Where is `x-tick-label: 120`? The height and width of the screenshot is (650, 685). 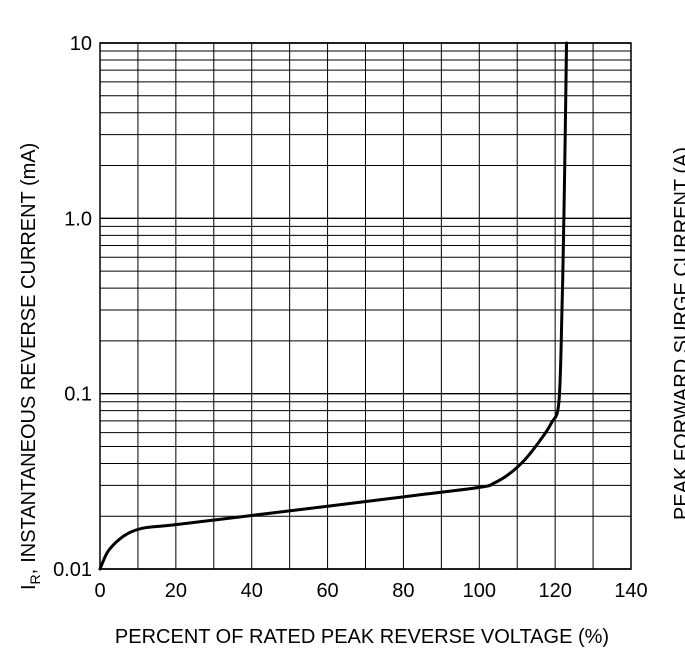 x-tick-label: 120 is located at coordinates (554, 591).